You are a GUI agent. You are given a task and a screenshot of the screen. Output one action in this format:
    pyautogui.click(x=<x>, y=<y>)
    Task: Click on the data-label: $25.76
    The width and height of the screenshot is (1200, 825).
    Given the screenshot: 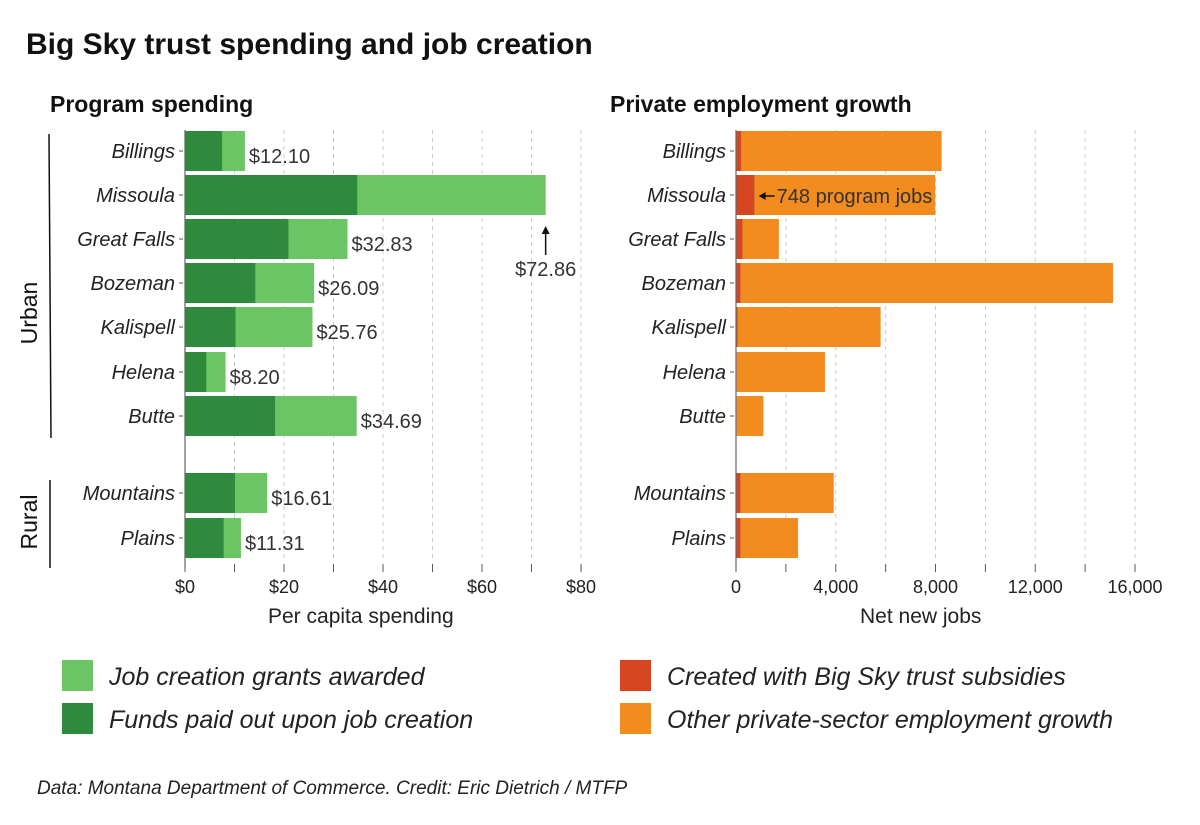 What is the action you would take?
    pyautogui.click(x=347, y=333)
    